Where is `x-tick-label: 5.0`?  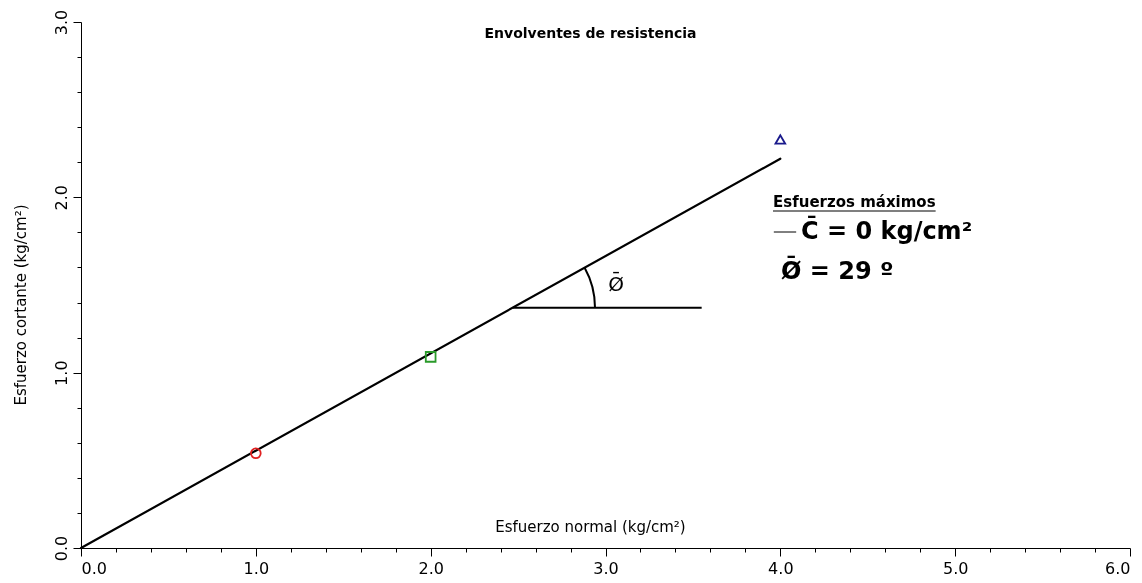
x-tick-label: 5.0 is located at coordinates (955, 568).